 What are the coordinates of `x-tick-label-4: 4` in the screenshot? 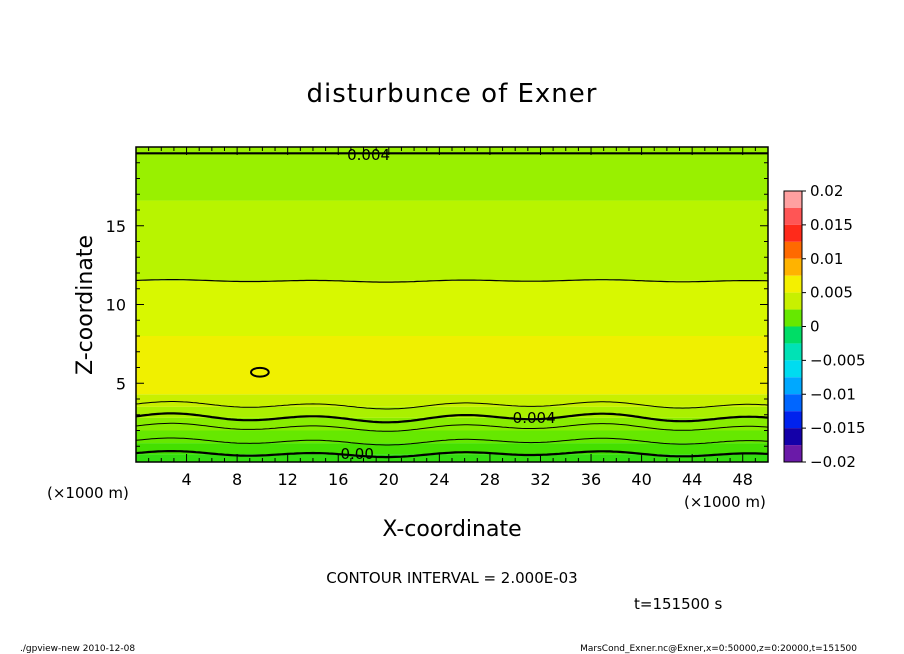 It's located at (186, 479).